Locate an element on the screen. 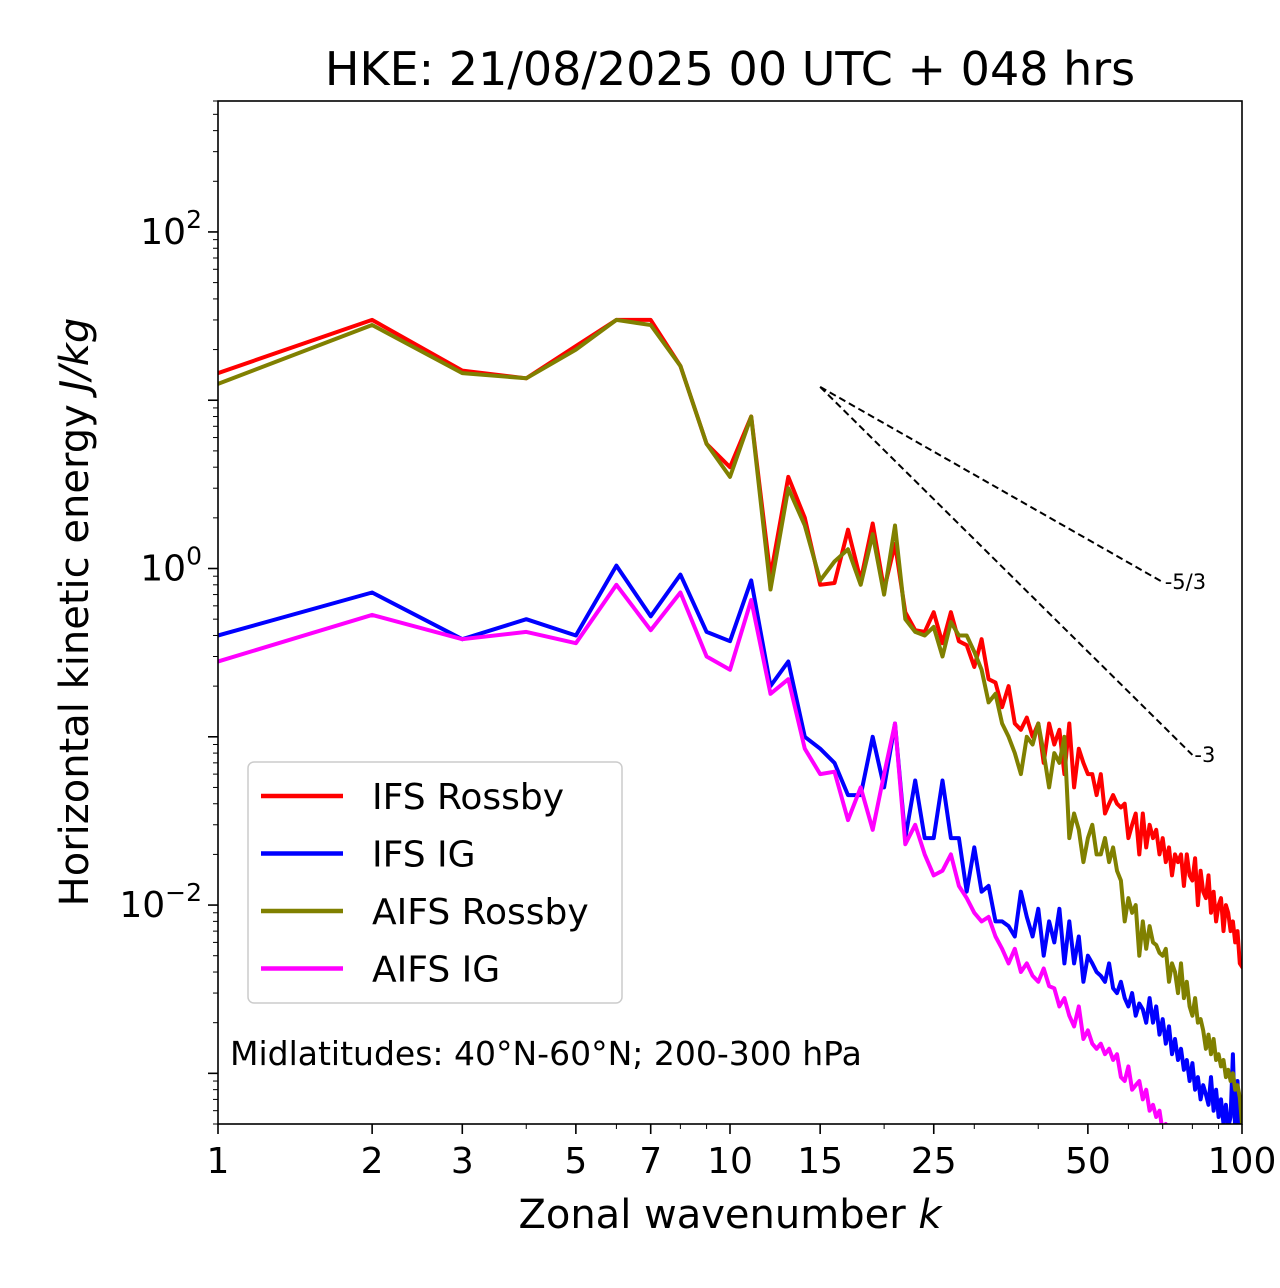 The height and width of the screenshot is (1288, 1280). x-tick-label: 100 is located at coordinates (1242, 1161).